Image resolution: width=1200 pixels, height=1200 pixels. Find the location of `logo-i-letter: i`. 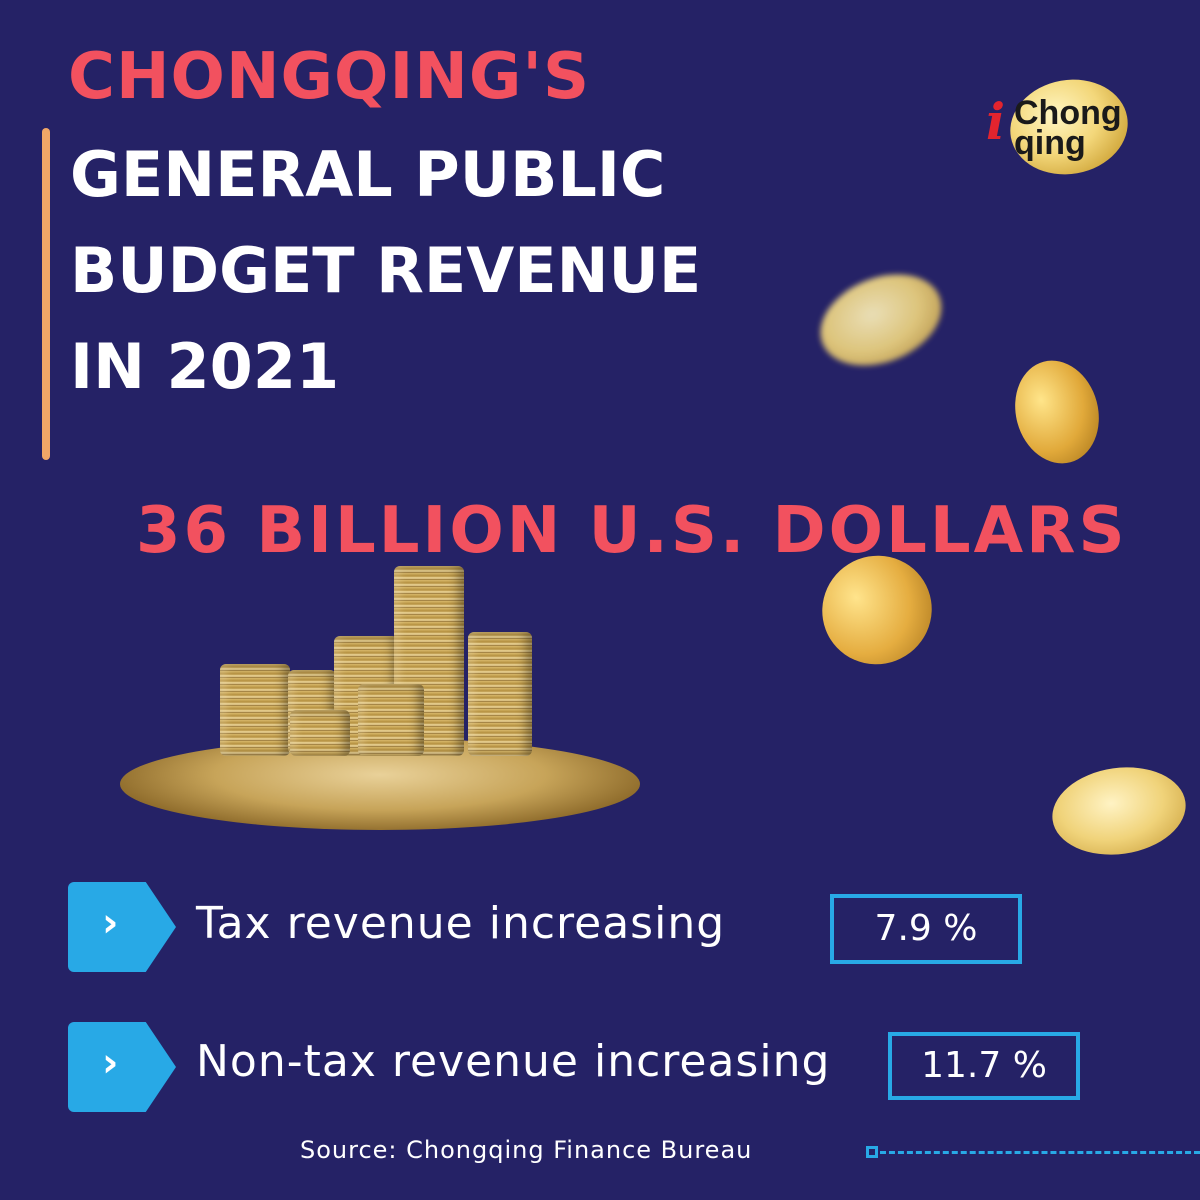

logo-i-letter: i is located at coordinates (995, 121).